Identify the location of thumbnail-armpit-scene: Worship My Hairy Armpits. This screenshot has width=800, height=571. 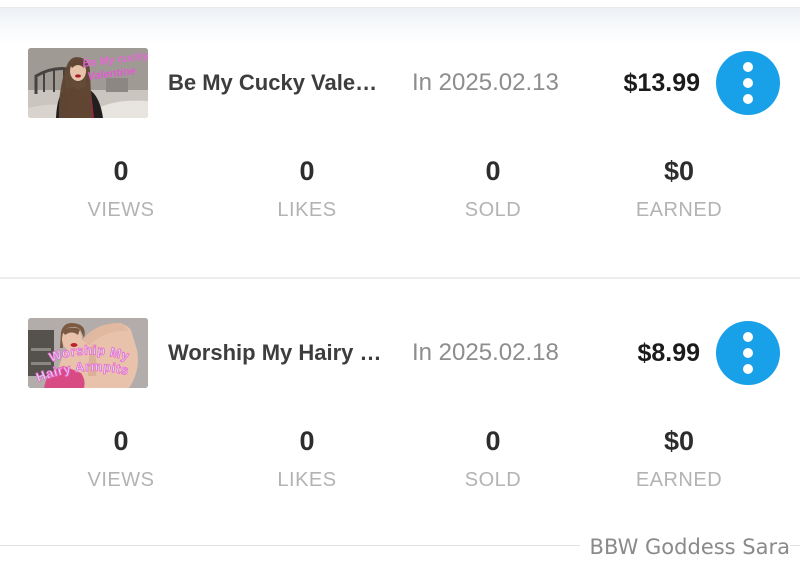
(88, 353).